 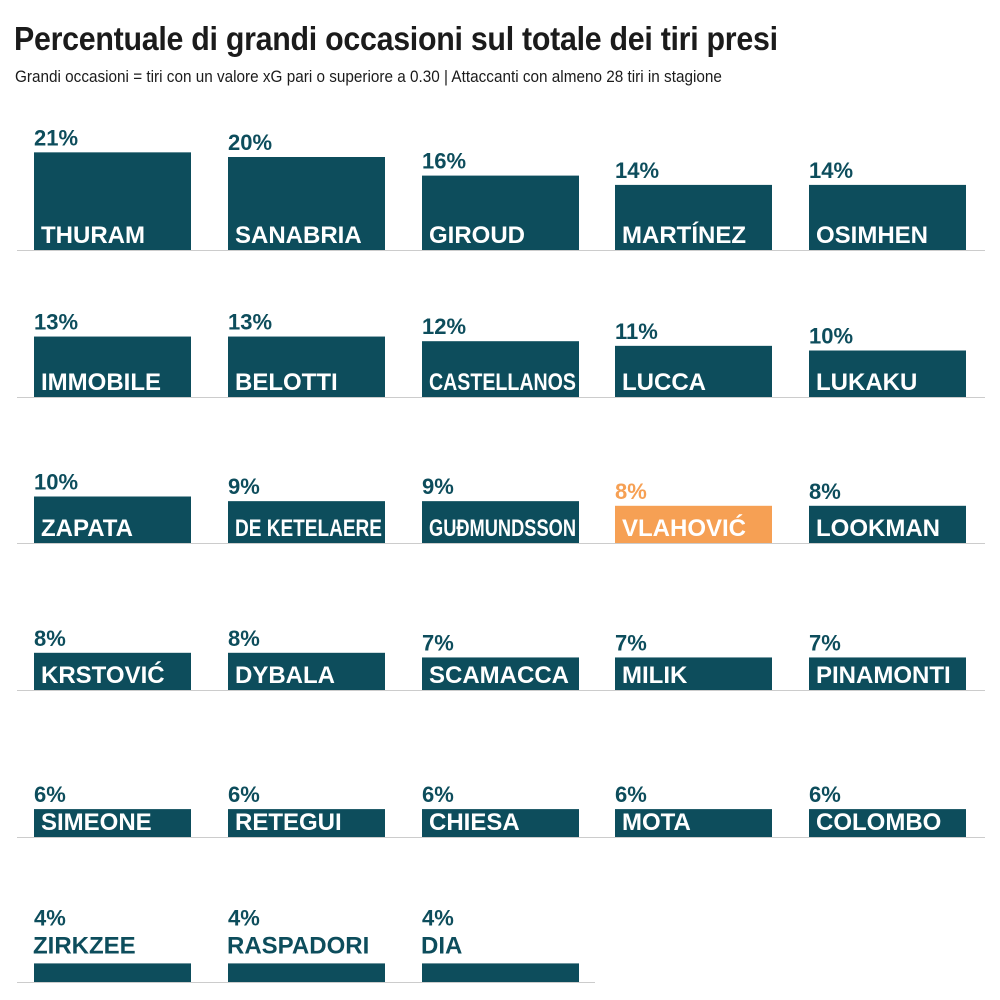 I want to click on player-name-label: VLAHOVIĆ, so click(x=684, y=528).